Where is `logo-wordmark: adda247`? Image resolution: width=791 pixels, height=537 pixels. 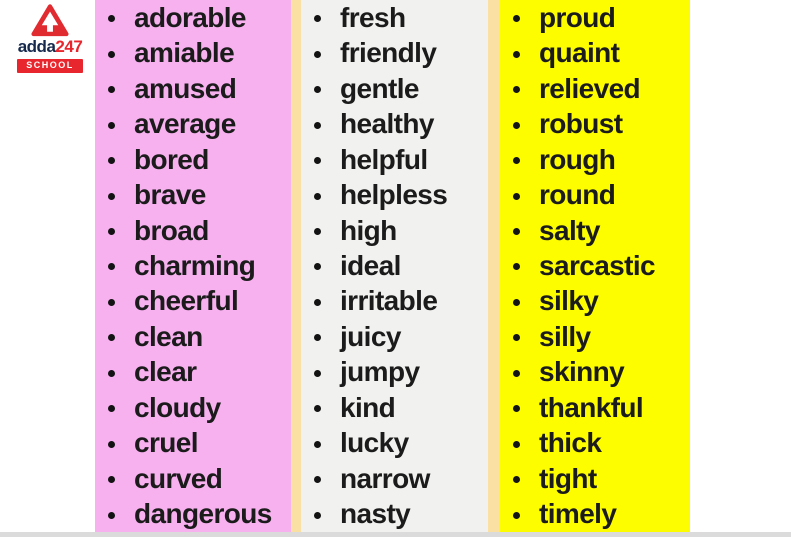
logo-wordmark: adda247 is located at coordinates (50, 46).